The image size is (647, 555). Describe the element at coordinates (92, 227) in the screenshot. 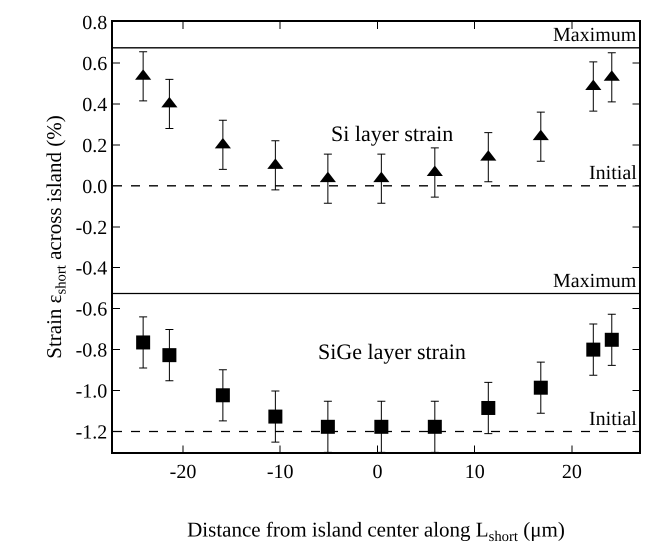

I see `y-tick-label: -0.2` at that location.